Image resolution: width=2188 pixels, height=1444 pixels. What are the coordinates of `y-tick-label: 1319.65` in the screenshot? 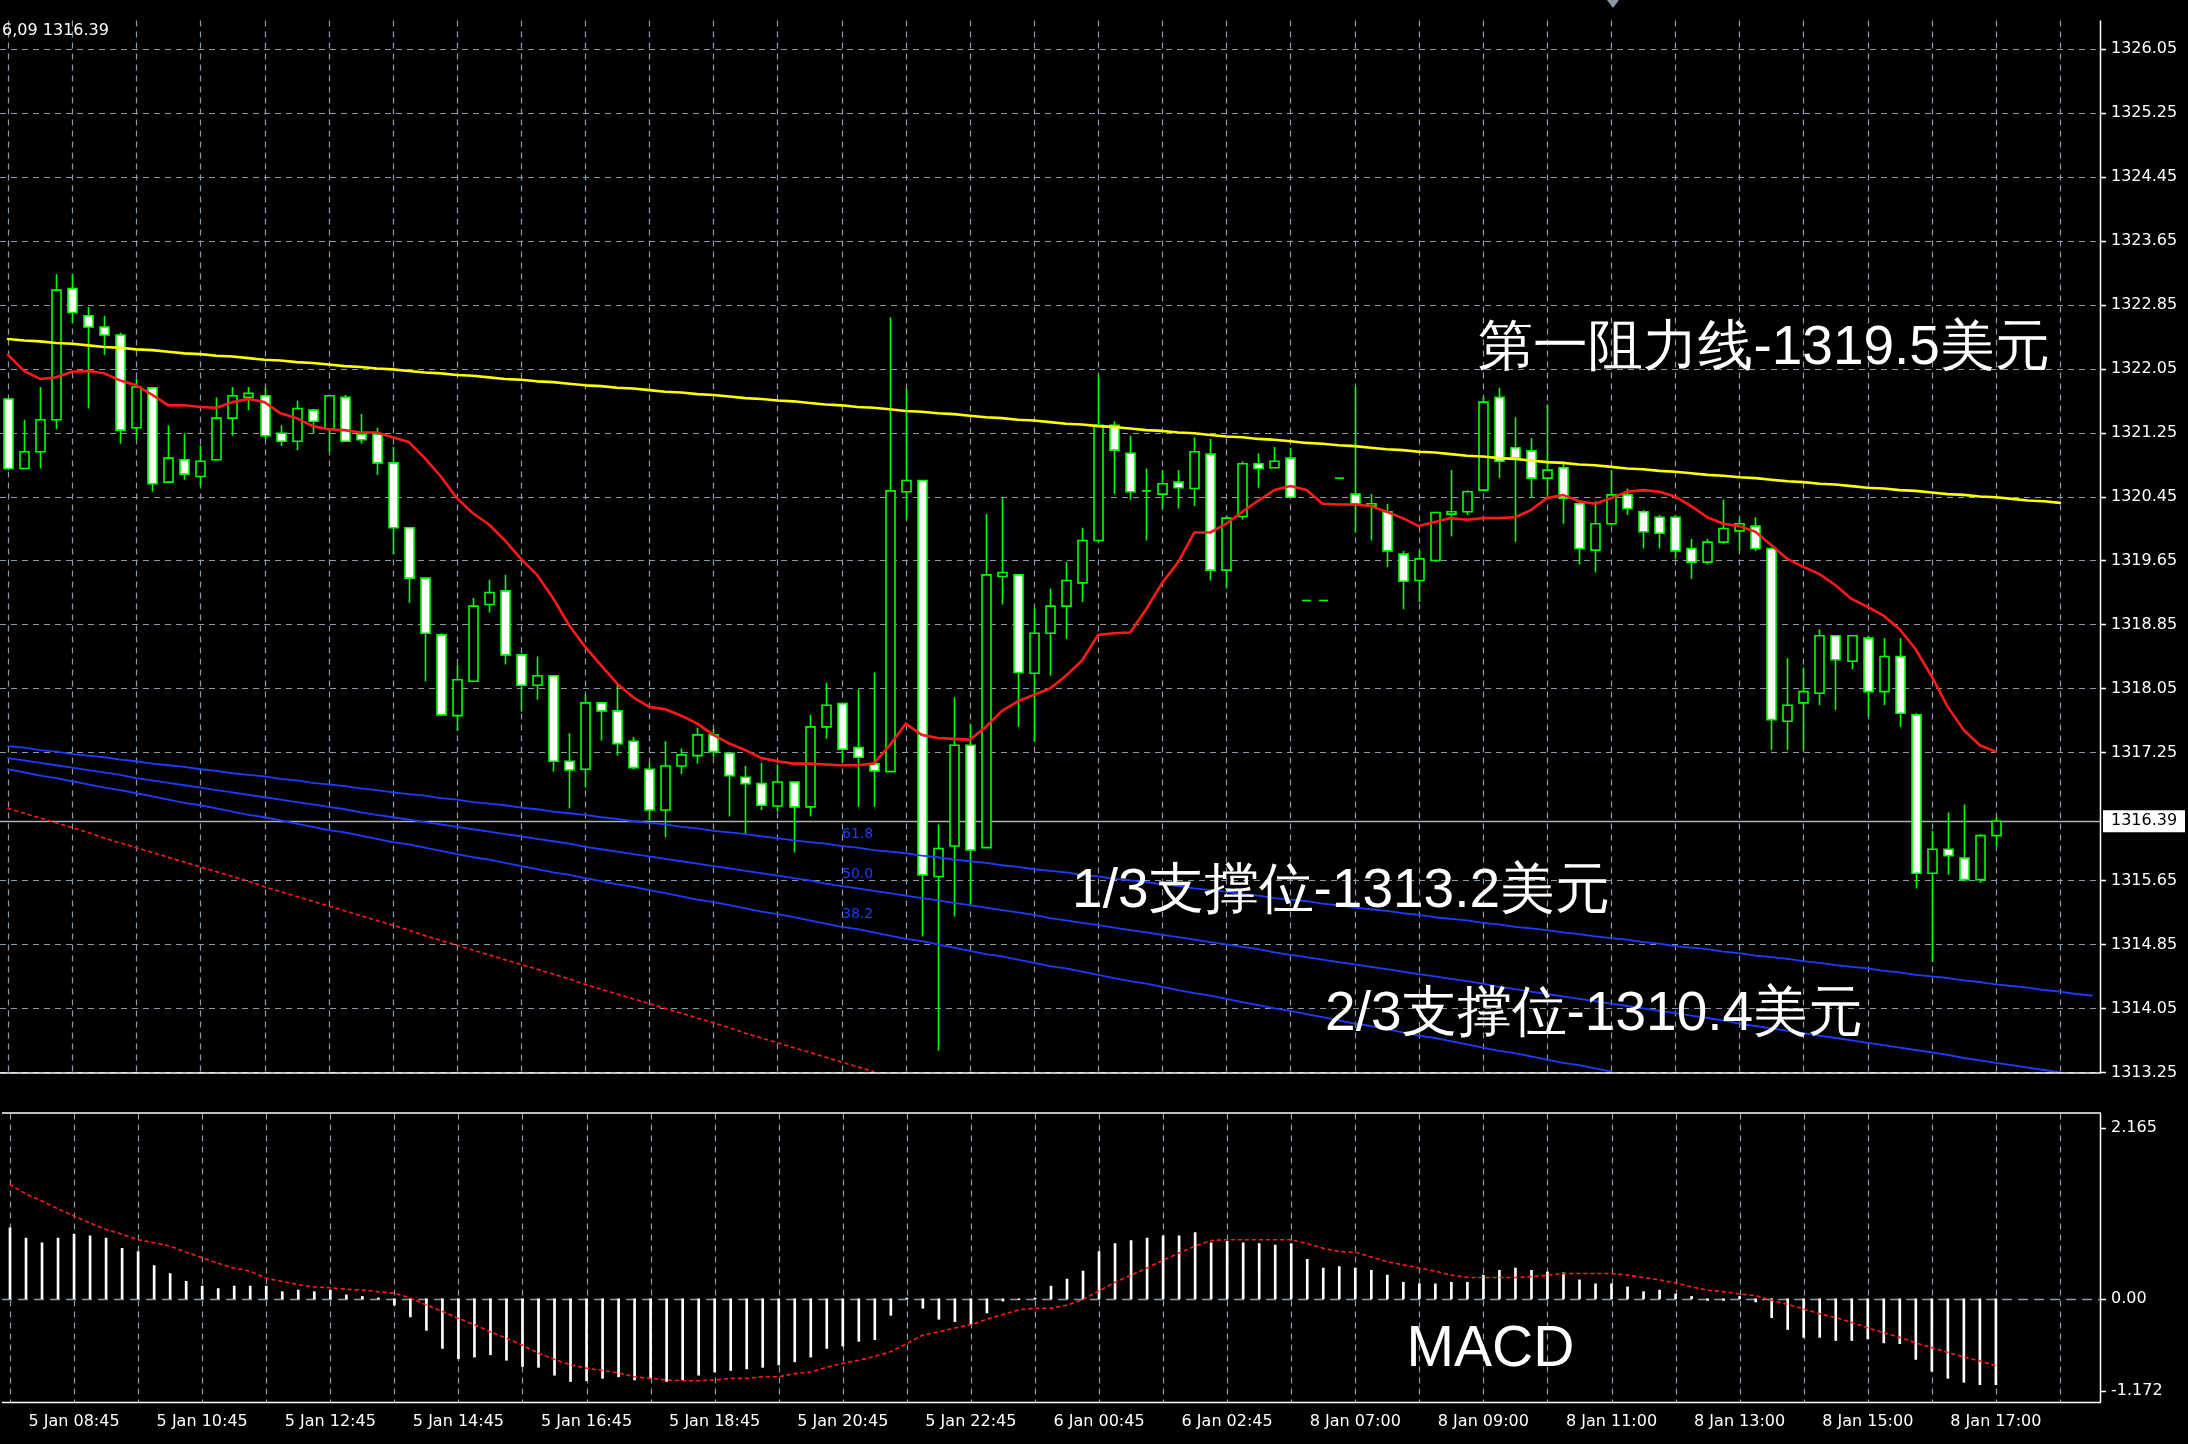 It's located at (2144, 559).